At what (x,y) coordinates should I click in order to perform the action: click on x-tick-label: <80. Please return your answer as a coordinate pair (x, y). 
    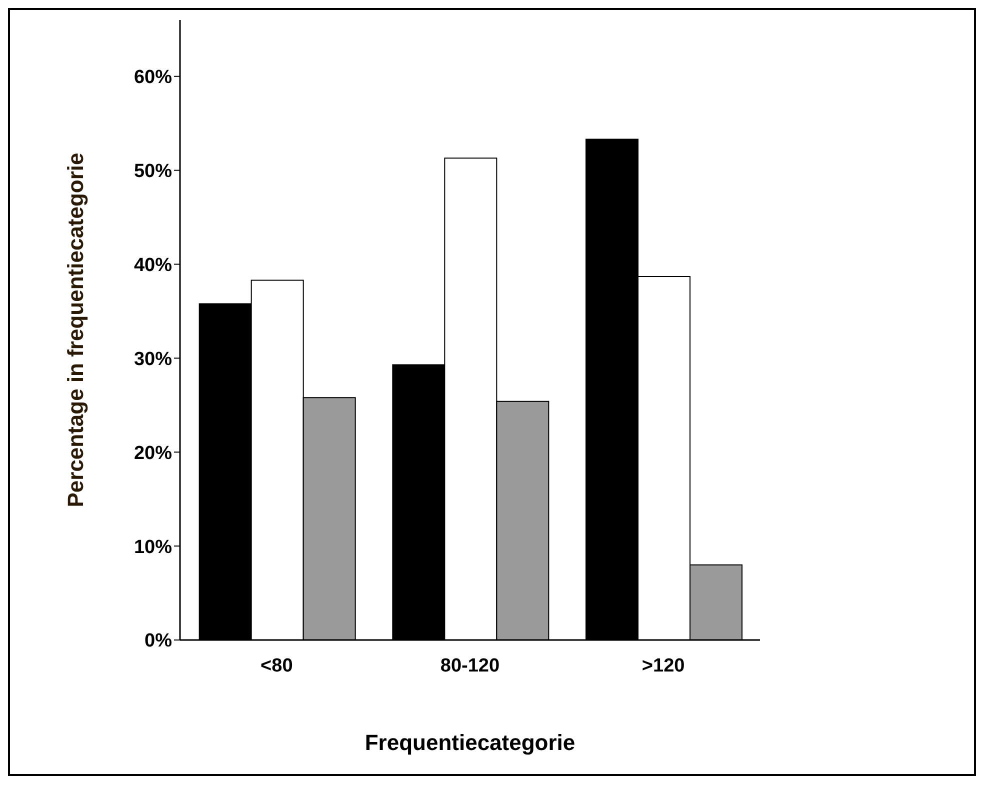
    Looking at the image, I should click on (276, 665).